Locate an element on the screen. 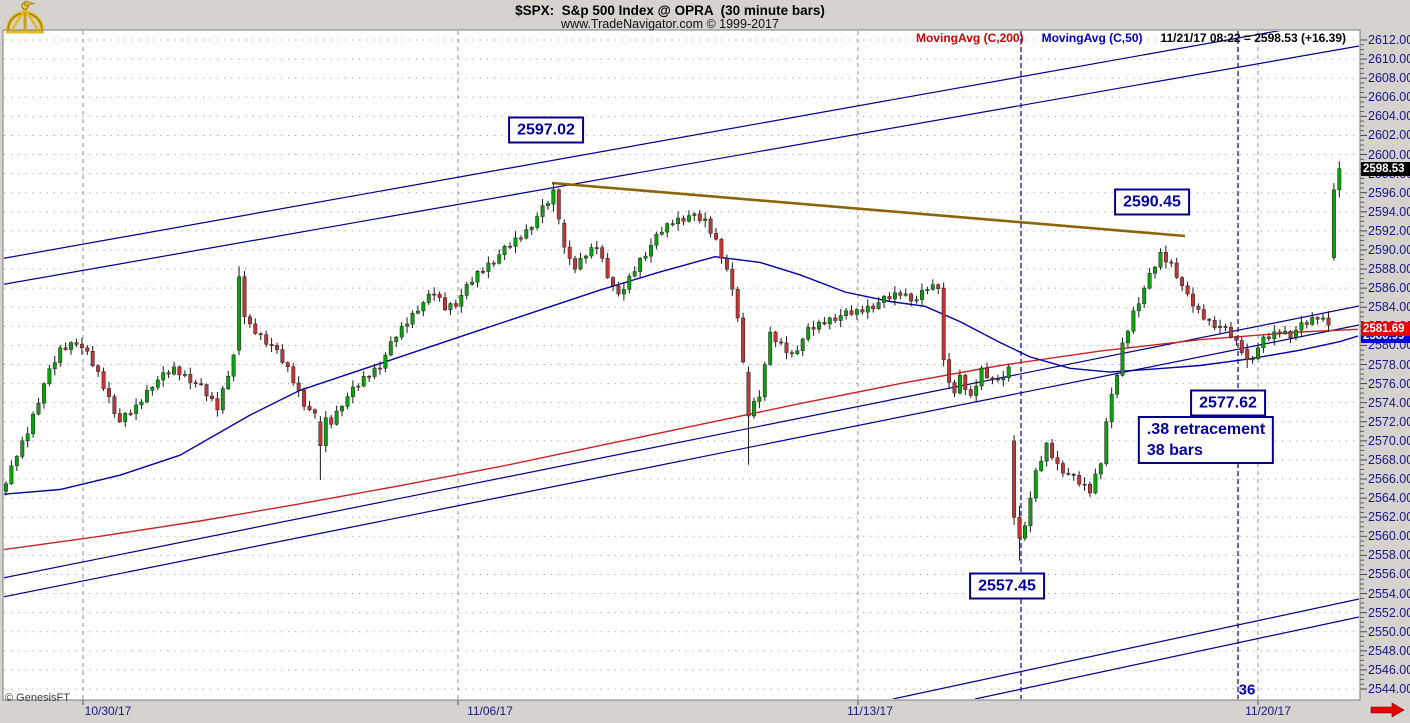 The image size is (1410, 723). swing-low-label: 2557.45 is located at coordinates (1007, 586).